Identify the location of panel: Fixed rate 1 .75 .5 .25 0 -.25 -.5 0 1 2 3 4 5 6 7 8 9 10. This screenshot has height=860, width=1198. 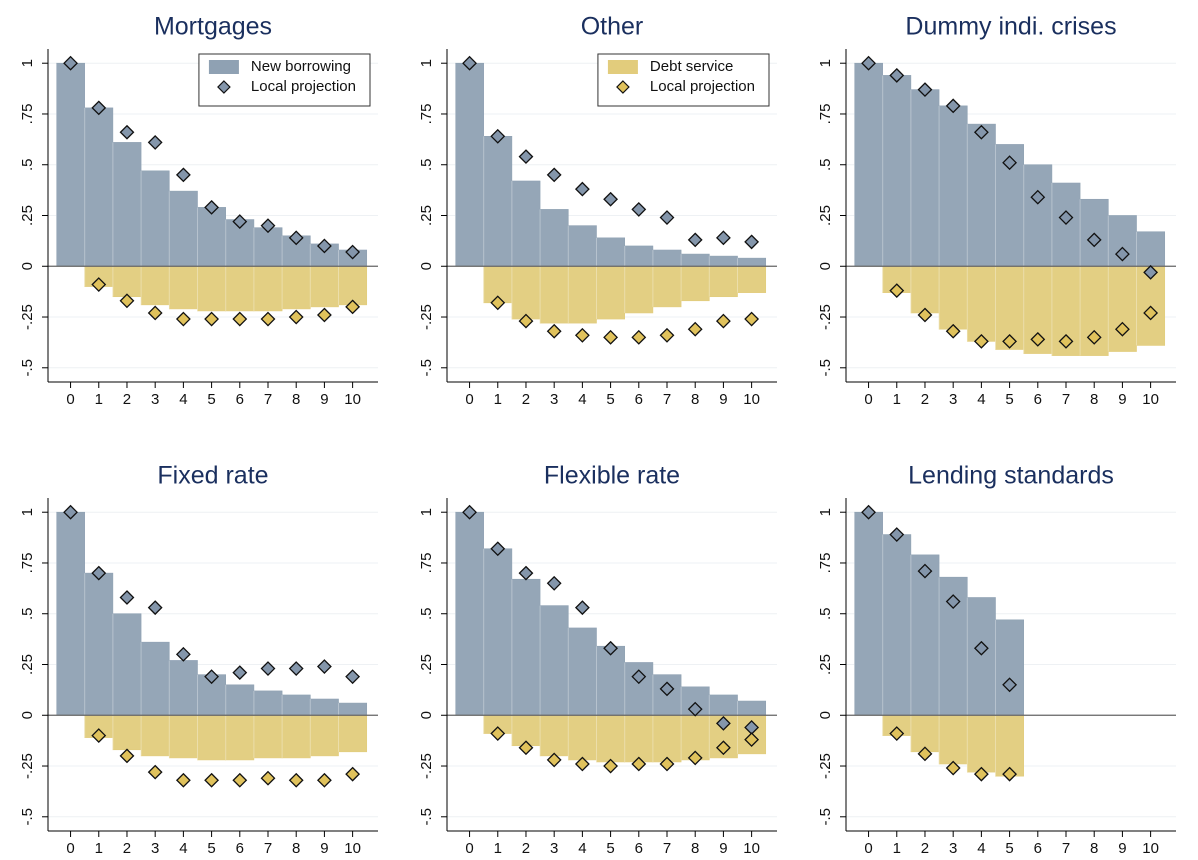
(198, 659).